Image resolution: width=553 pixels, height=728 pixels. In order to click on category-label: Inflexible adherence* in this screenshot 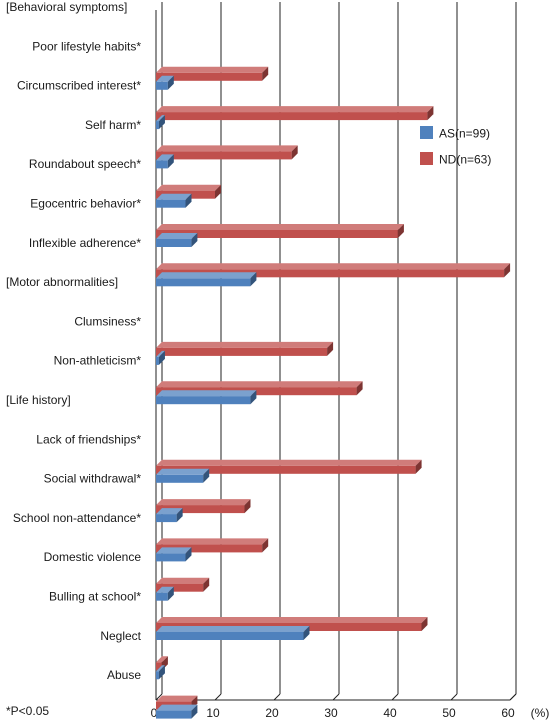, I will do `click(85, 243)`.